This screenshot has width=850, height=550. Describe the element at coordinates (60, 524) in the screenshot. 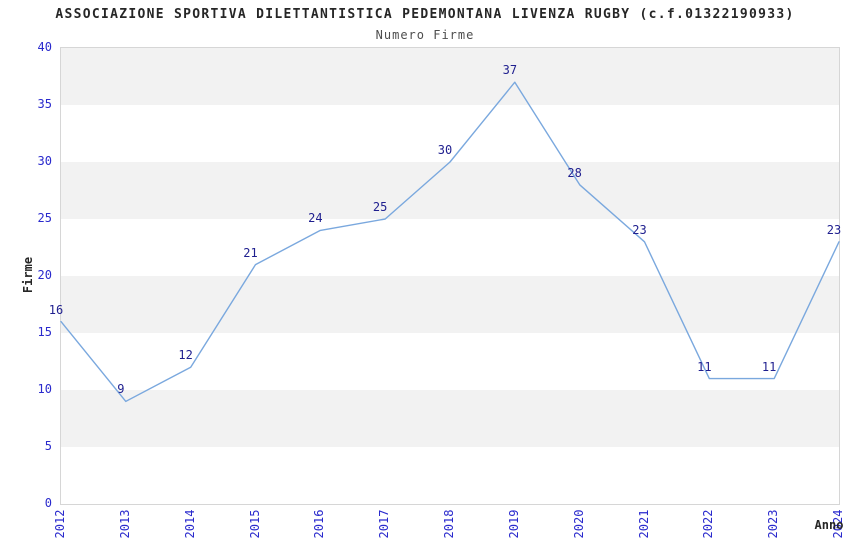

I see `x-tick-label: 2012` at that location.